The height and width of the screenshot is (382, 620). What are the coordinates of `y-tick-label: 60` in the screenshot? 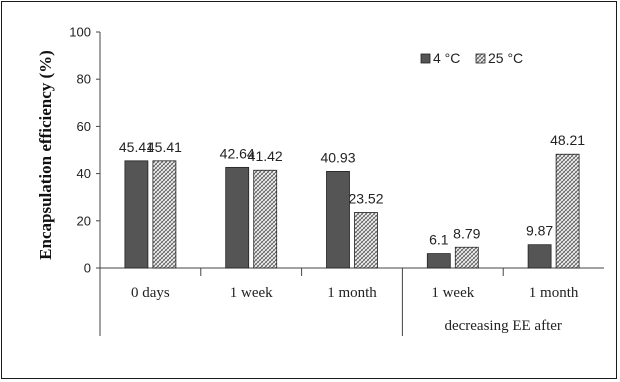 It's located at (84, 126).